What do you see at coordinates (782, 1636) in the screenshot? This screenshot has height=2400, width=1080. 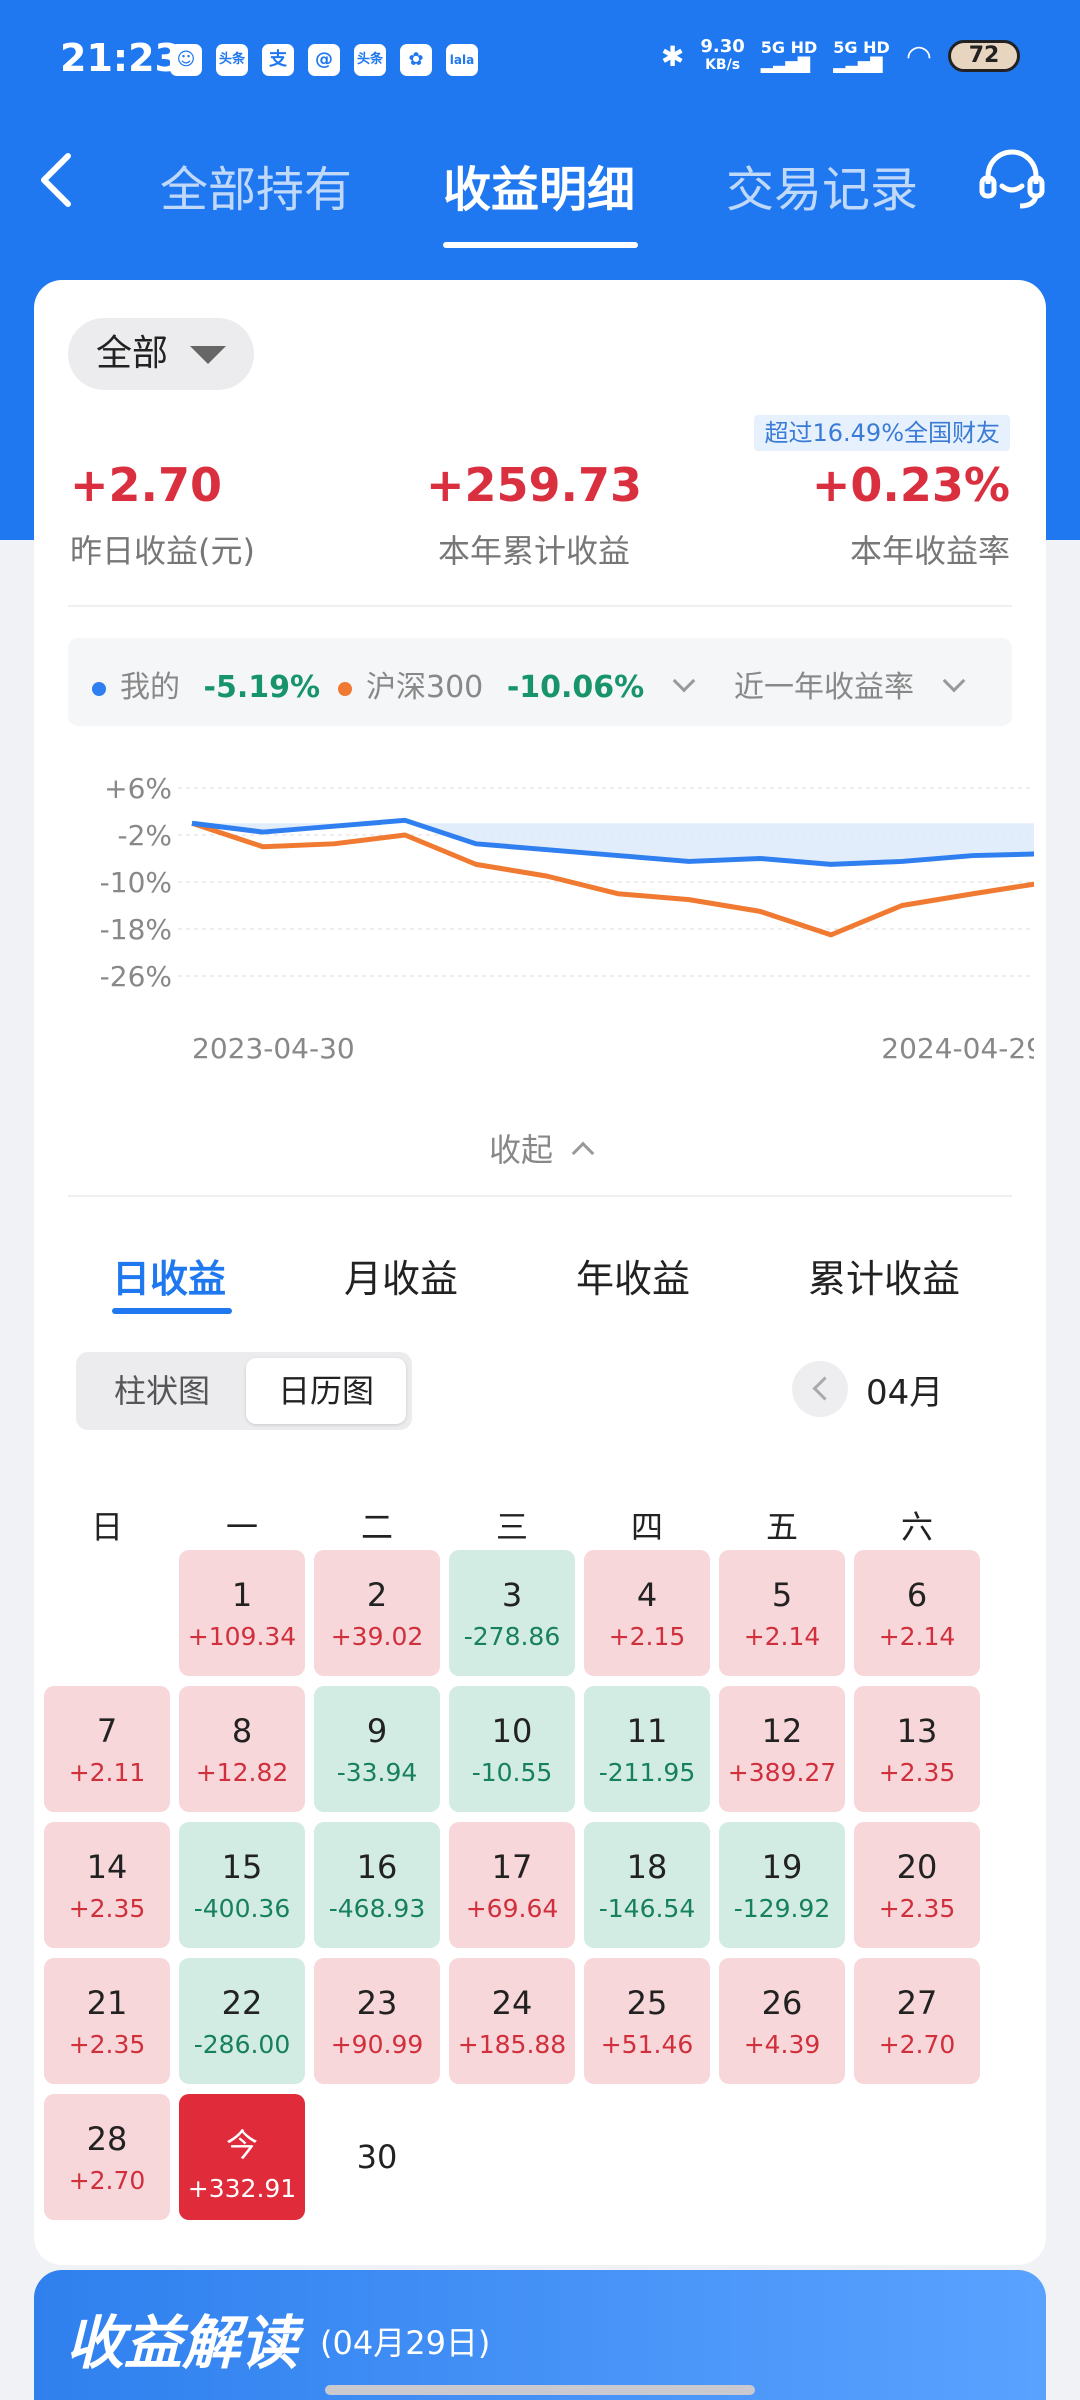 I see `calendar-day-income: +2.14` at bounding box center [782, 1636].